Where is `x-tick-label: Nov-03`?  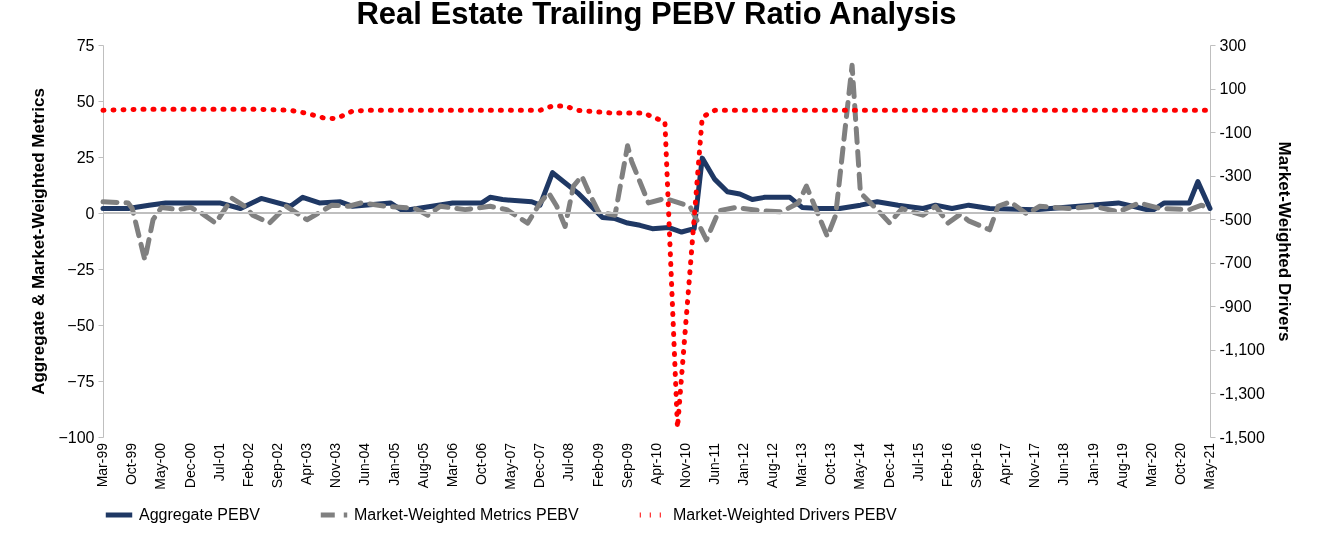
x-tick-label: Nov-03 is located at coordinates (335, 465).